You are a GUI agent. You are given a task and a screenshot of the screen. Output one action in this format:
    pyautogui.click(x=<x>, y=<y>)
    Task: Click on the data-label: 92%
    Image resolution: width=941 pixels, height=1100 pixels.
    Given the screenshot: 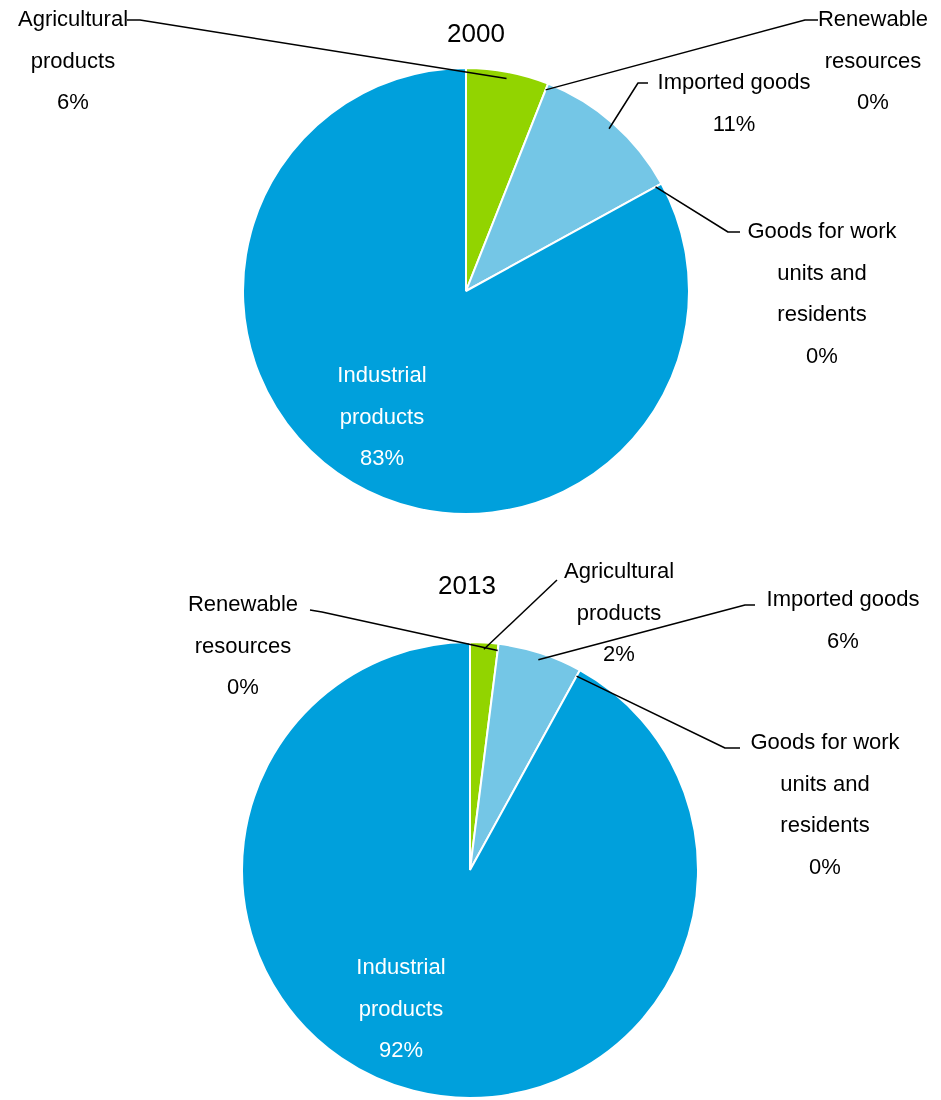 What is the action you would take?
    pyautogui.click(x=401, y=1050)
    